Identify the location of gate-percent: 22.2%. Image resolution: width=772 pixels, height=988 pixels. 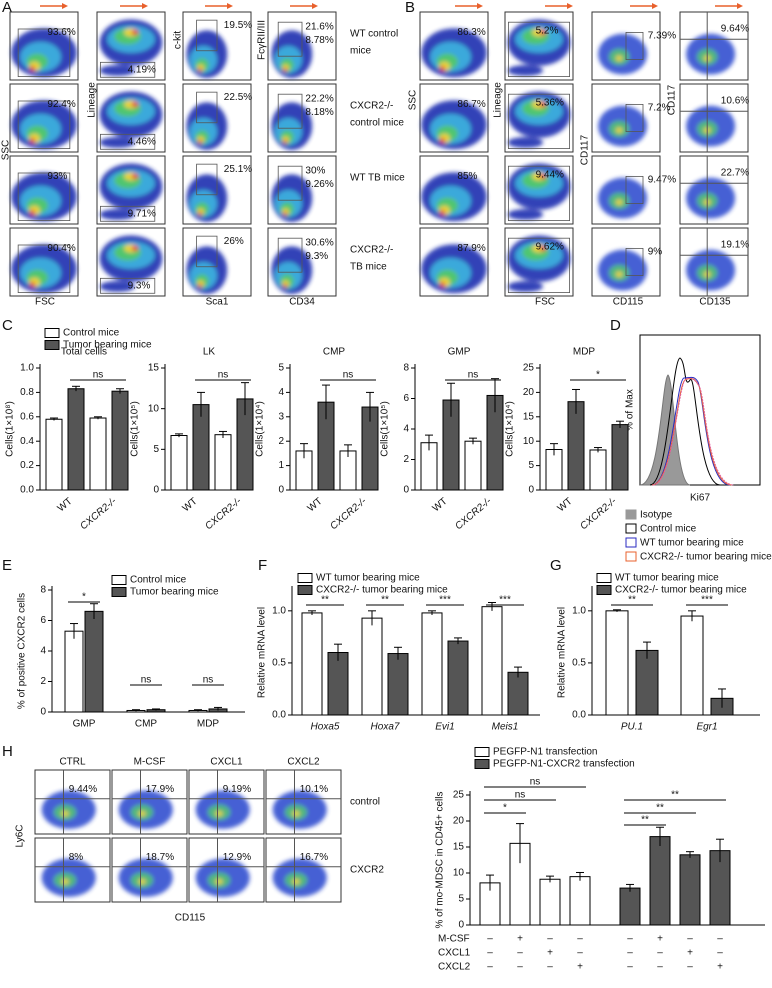
(319, 99).